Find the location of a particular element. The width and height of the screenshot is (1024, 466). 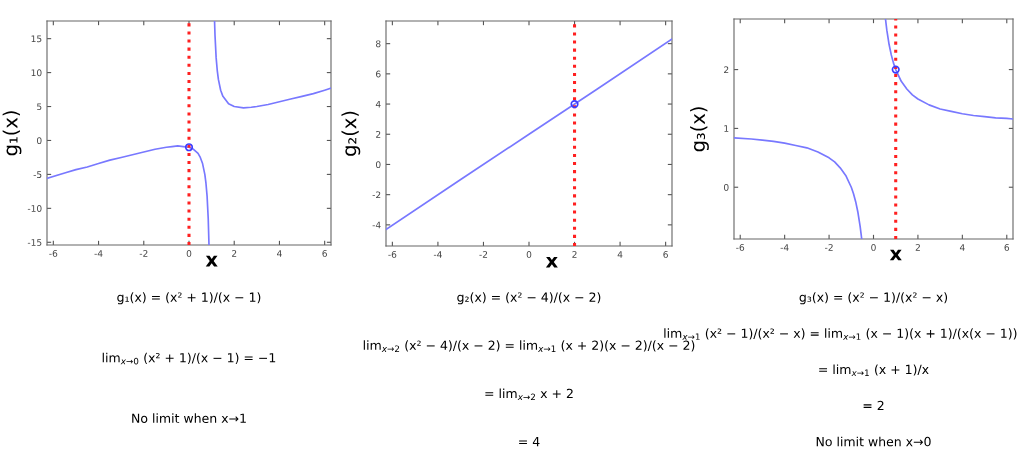

text: lim$_{x→2}$ (x² − 4)/(x − 2) = lim$_{x→1}$ (x + 2)(x − 2)/(x − 2) is located at coordinates (529, 346).